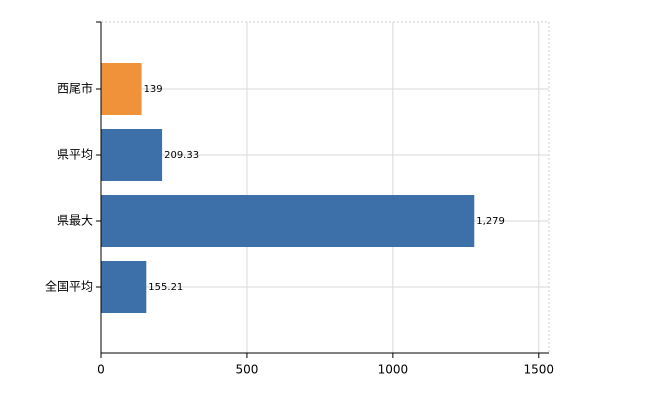  Describe the element at coordinates (539, 370) in the screenshot. I see `x-tick-label: 1500` at that location.